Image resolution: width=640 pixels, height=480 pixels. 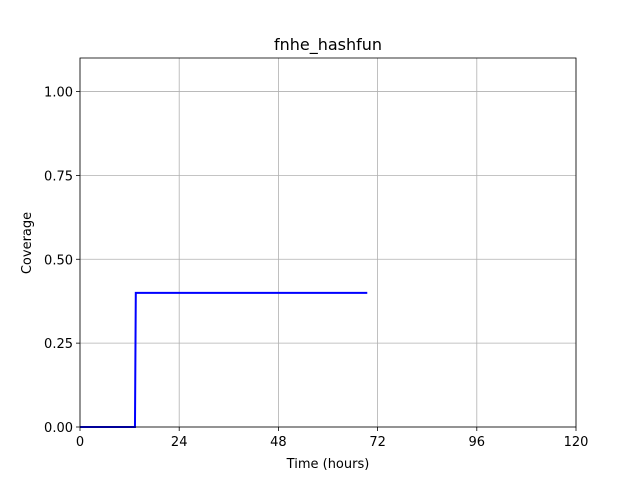 I want to click on x-axis-label: Time (hours), so click(x=328, y=464).